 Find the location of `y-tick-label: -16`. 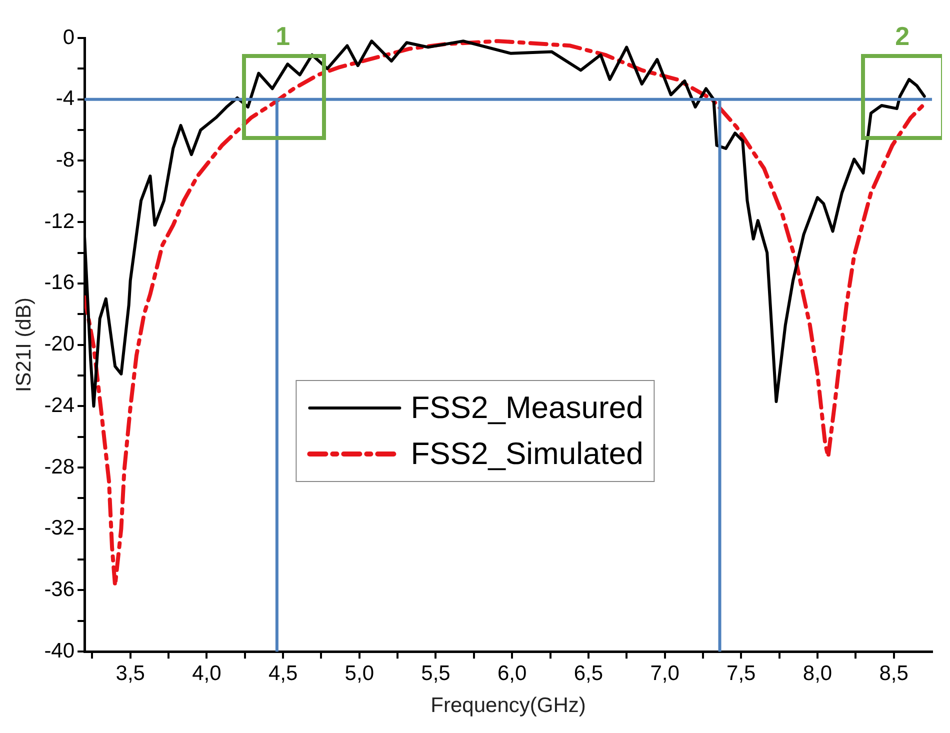

y-tick-label: -16 is located at coordinates (59, 282).